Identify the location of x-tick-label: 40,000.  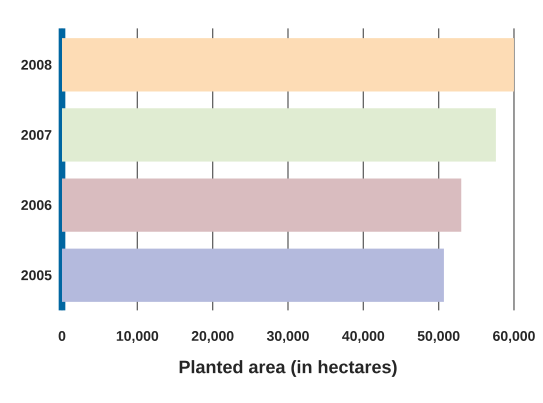
(363, 337).